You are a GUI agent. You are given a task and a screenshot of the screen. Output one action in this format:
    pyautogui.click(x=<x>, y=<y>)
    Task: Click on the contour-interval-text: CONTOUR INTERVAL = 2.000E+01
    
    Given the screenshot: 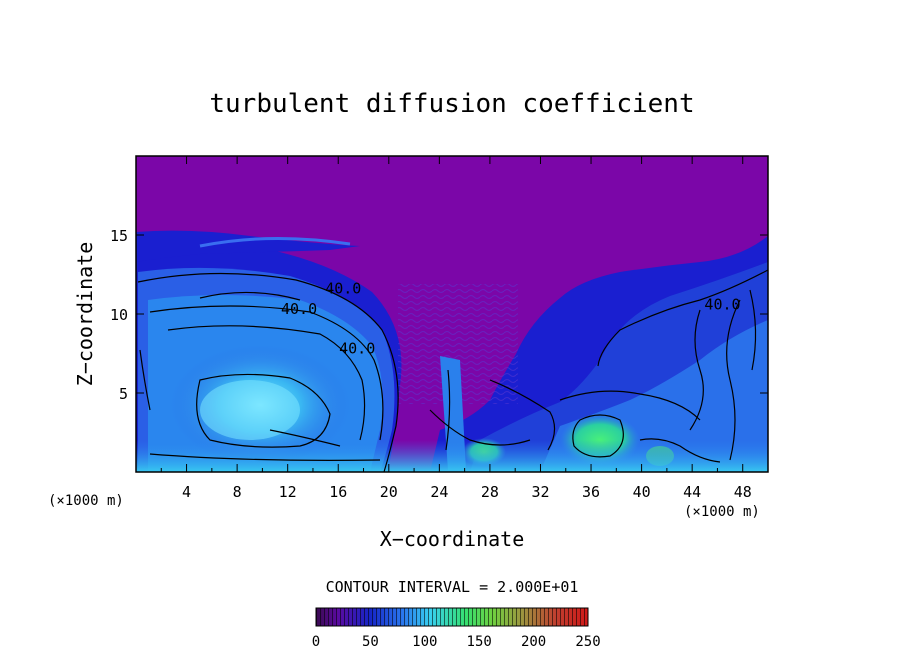 What is the action you would take?
    pyautogui.click(x=452, y=587)
    